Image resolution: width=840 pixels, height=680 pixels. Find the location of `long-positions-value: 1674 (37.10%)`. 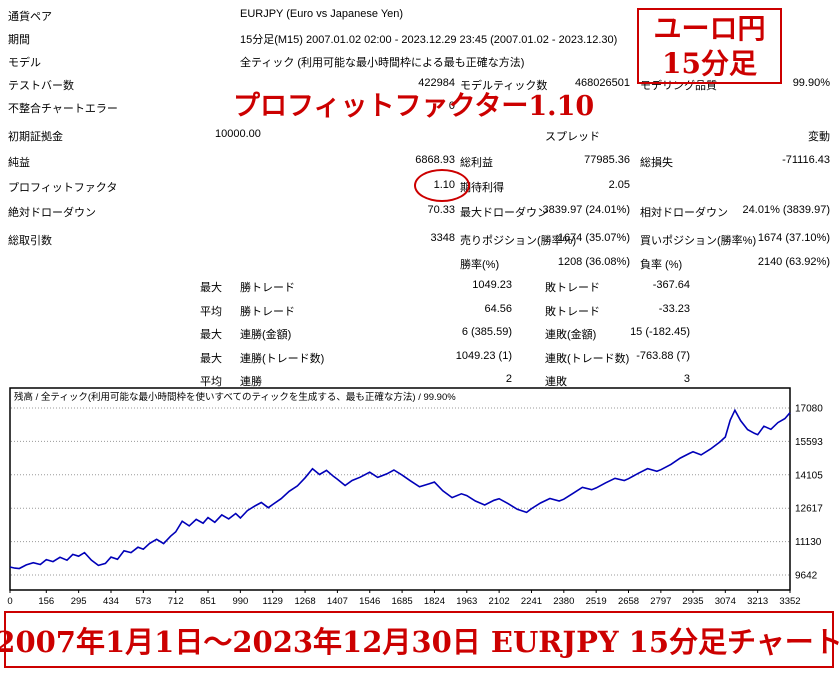

long-positions-value: 1674 (37.10%) is located at coordinates (793, 238).